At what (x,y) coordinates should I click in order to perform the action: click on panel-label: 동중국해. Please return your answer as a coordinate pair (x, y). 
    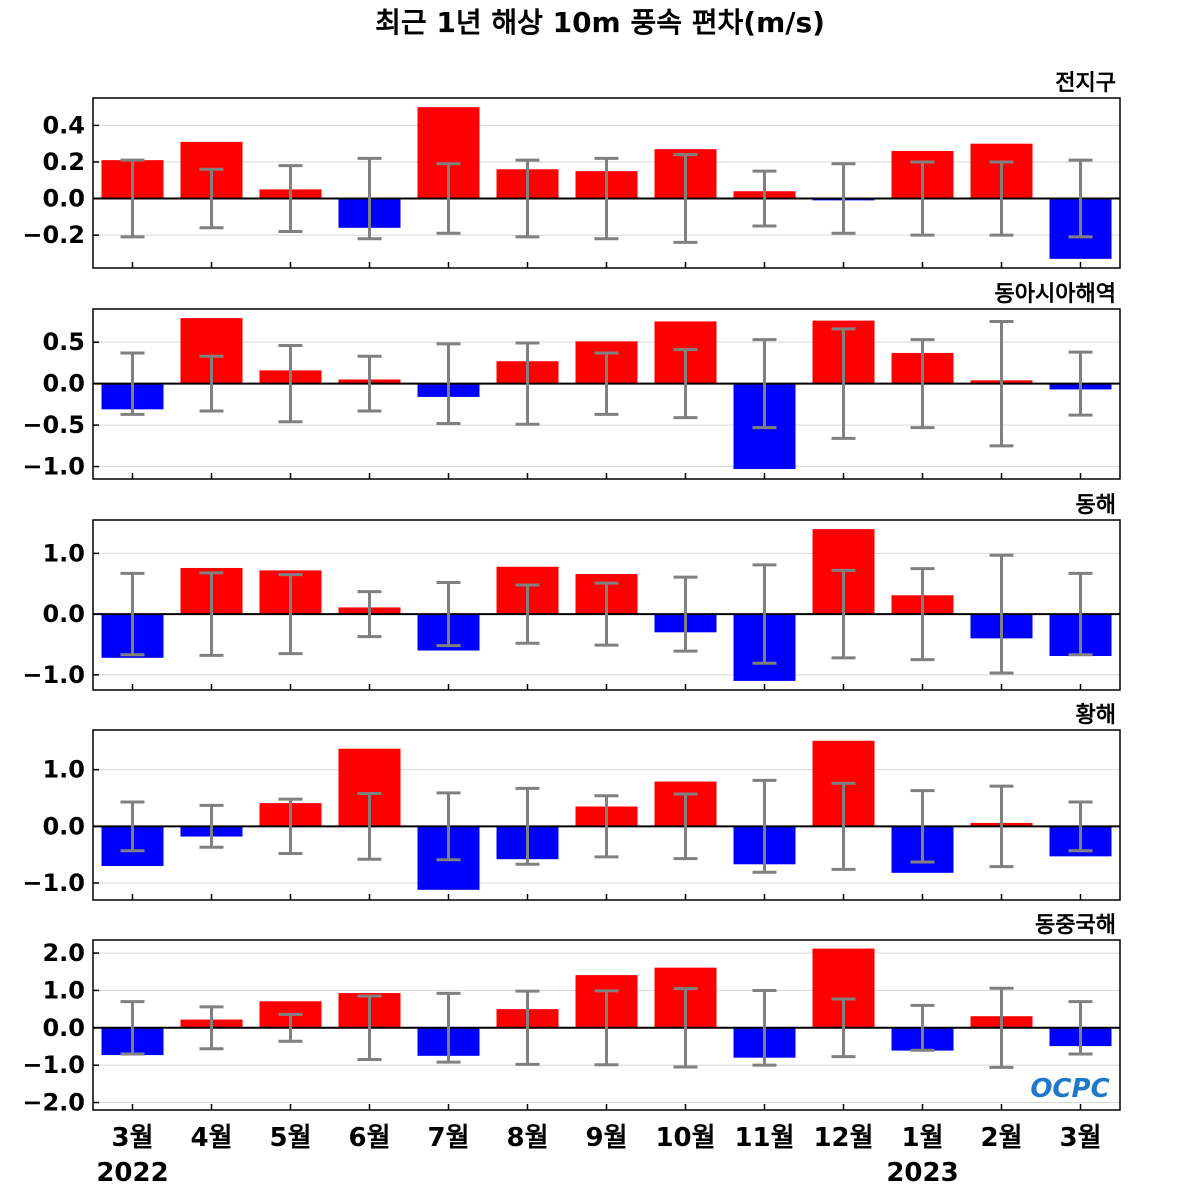
    Looking at the image, I should click on (1075, 925).